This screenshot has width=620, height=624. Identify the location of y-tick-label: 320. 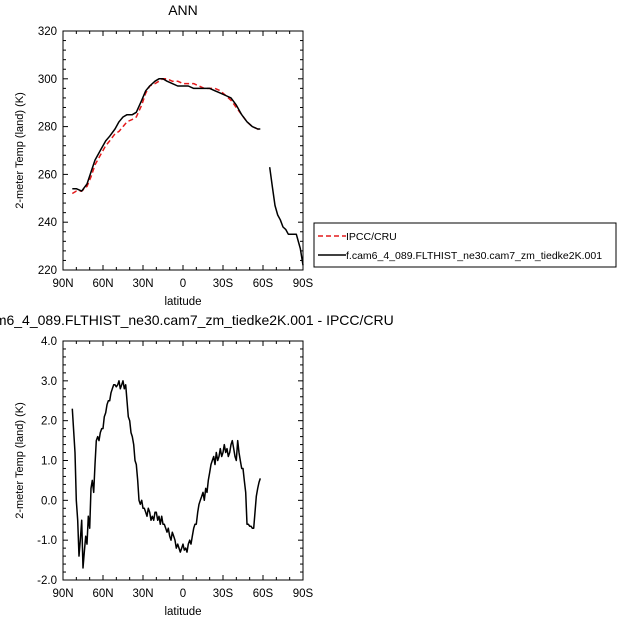
(47, 32).